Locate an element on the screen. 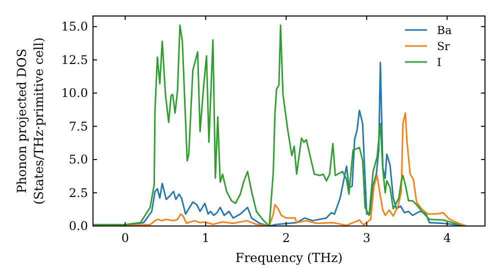 The width and height of the screenshot is (500, 280). legend-label: Sr is located at coordinates (444, 46).